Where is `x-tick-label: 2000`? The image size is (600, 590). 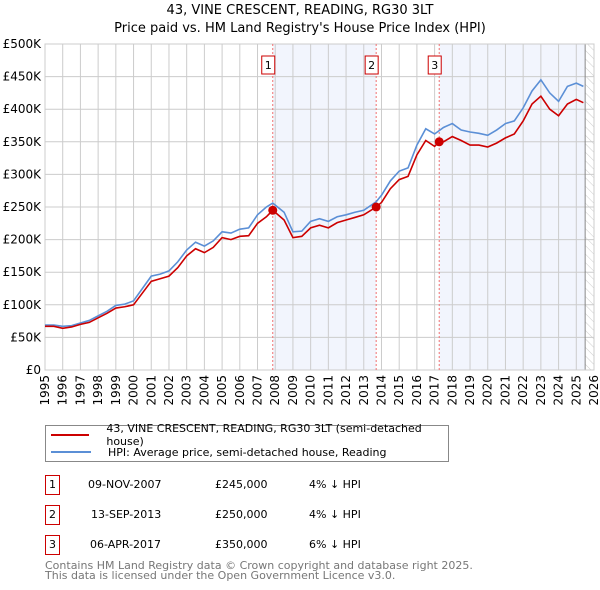 x-tick-label: 2000 is located at coordinates (134, 390).